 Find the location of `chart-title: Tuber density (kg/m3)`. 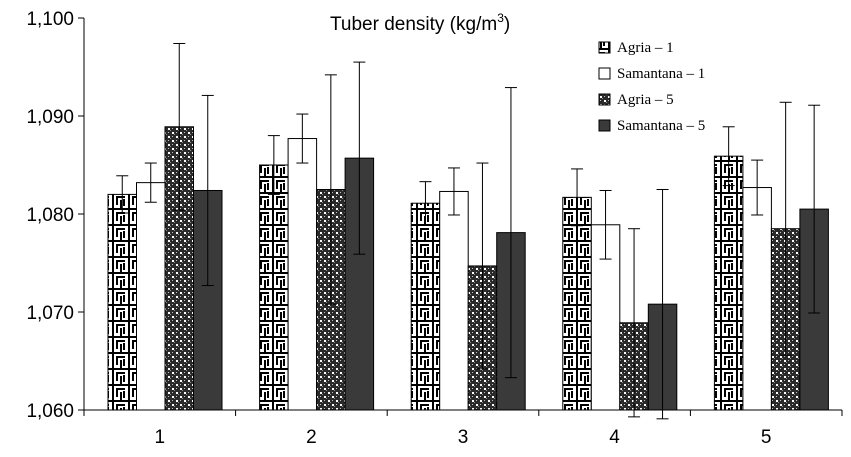

chart-title: Tuber density (kg/m3) is located at coordinates (420, 23).